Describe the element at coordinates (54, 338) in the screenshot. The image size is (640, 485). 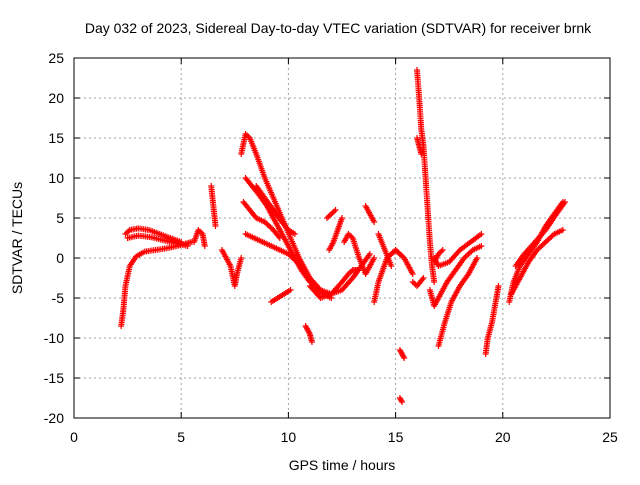
I see `y-tick-label: -10` at that location.